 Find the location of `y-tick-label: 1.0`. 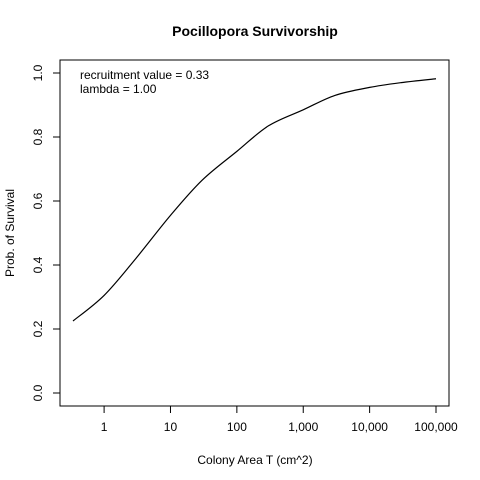

y-tick-label: 1.0 is located at coordinates (38, 72).